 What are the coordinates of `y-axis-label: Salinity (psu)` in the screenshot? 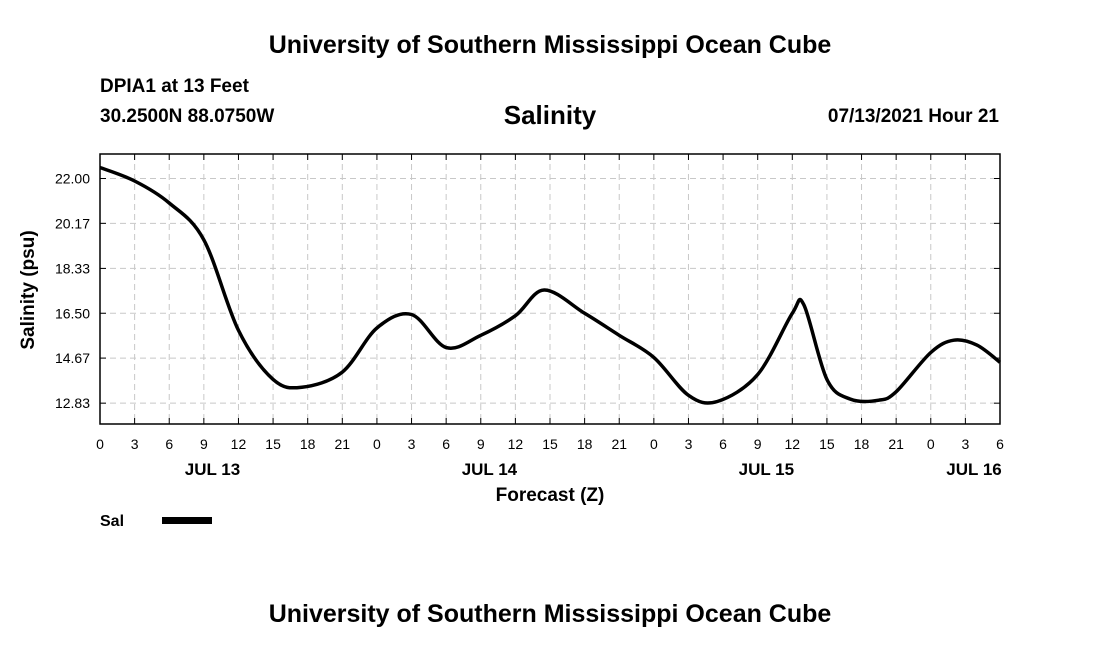 It's located at (28, 289).